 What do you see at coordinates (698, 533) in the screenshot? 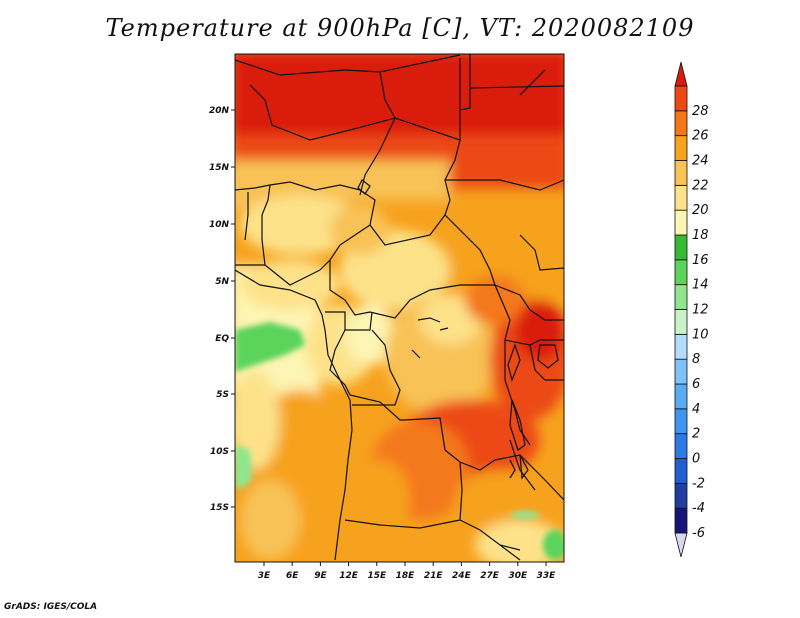
I see `colorbar-label: -6` at bounding box center [698, 533].